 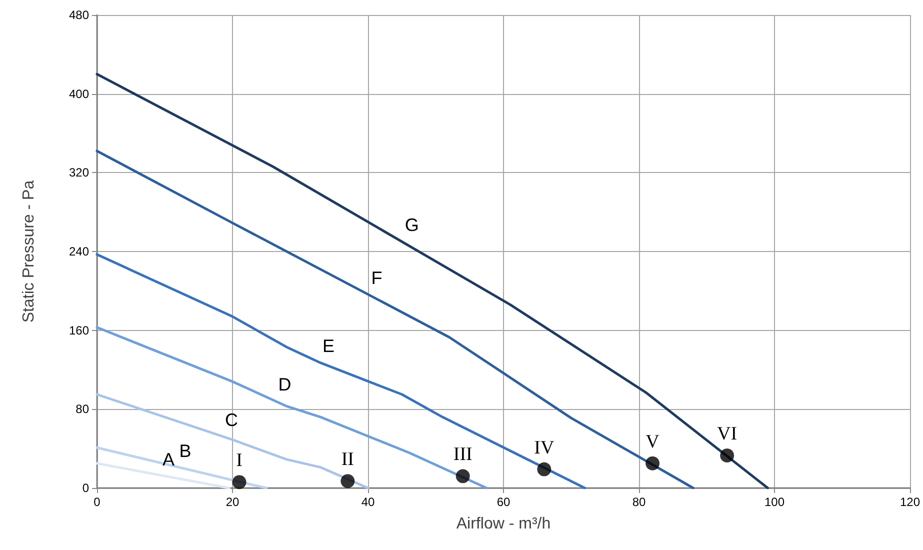 I want to click on y-tick-label: 480, so click(x=79, y=15).